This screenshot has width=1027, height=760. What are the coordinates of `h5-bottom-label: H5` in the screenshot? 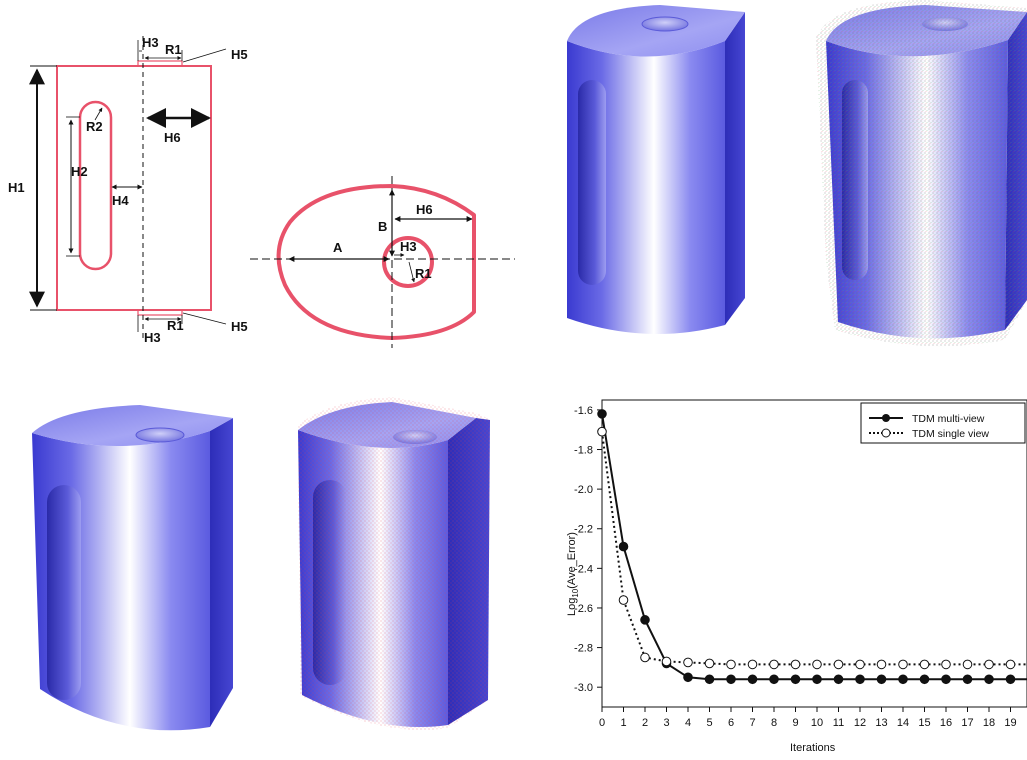 It's located at (239, 326).